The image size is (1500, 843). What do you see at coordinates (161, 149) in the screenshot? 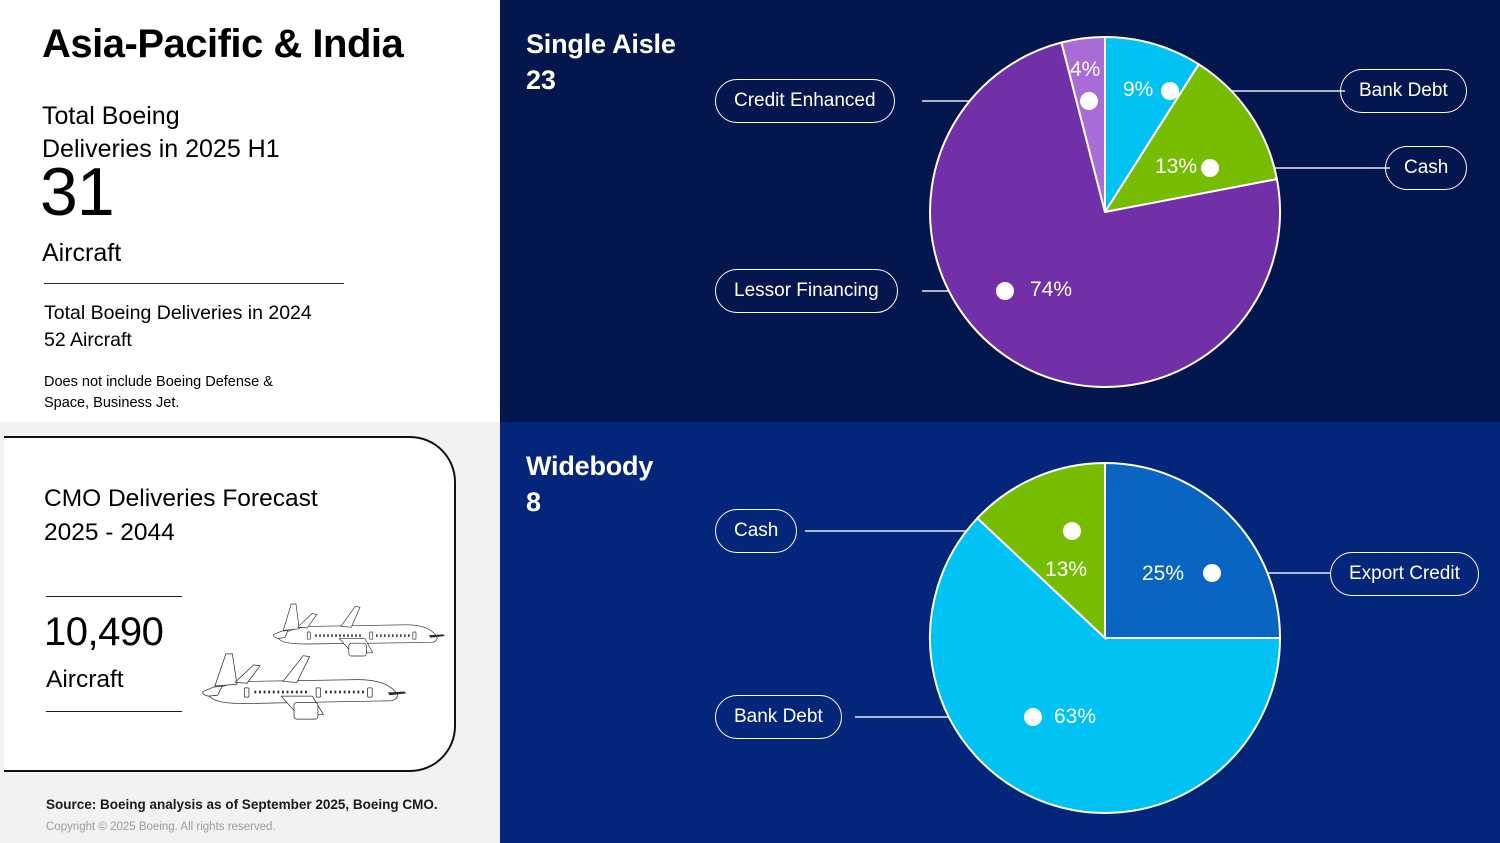
I see `deliveries-label-line2: Deliveries in 2025 H1` at bounding box center [161, 149].